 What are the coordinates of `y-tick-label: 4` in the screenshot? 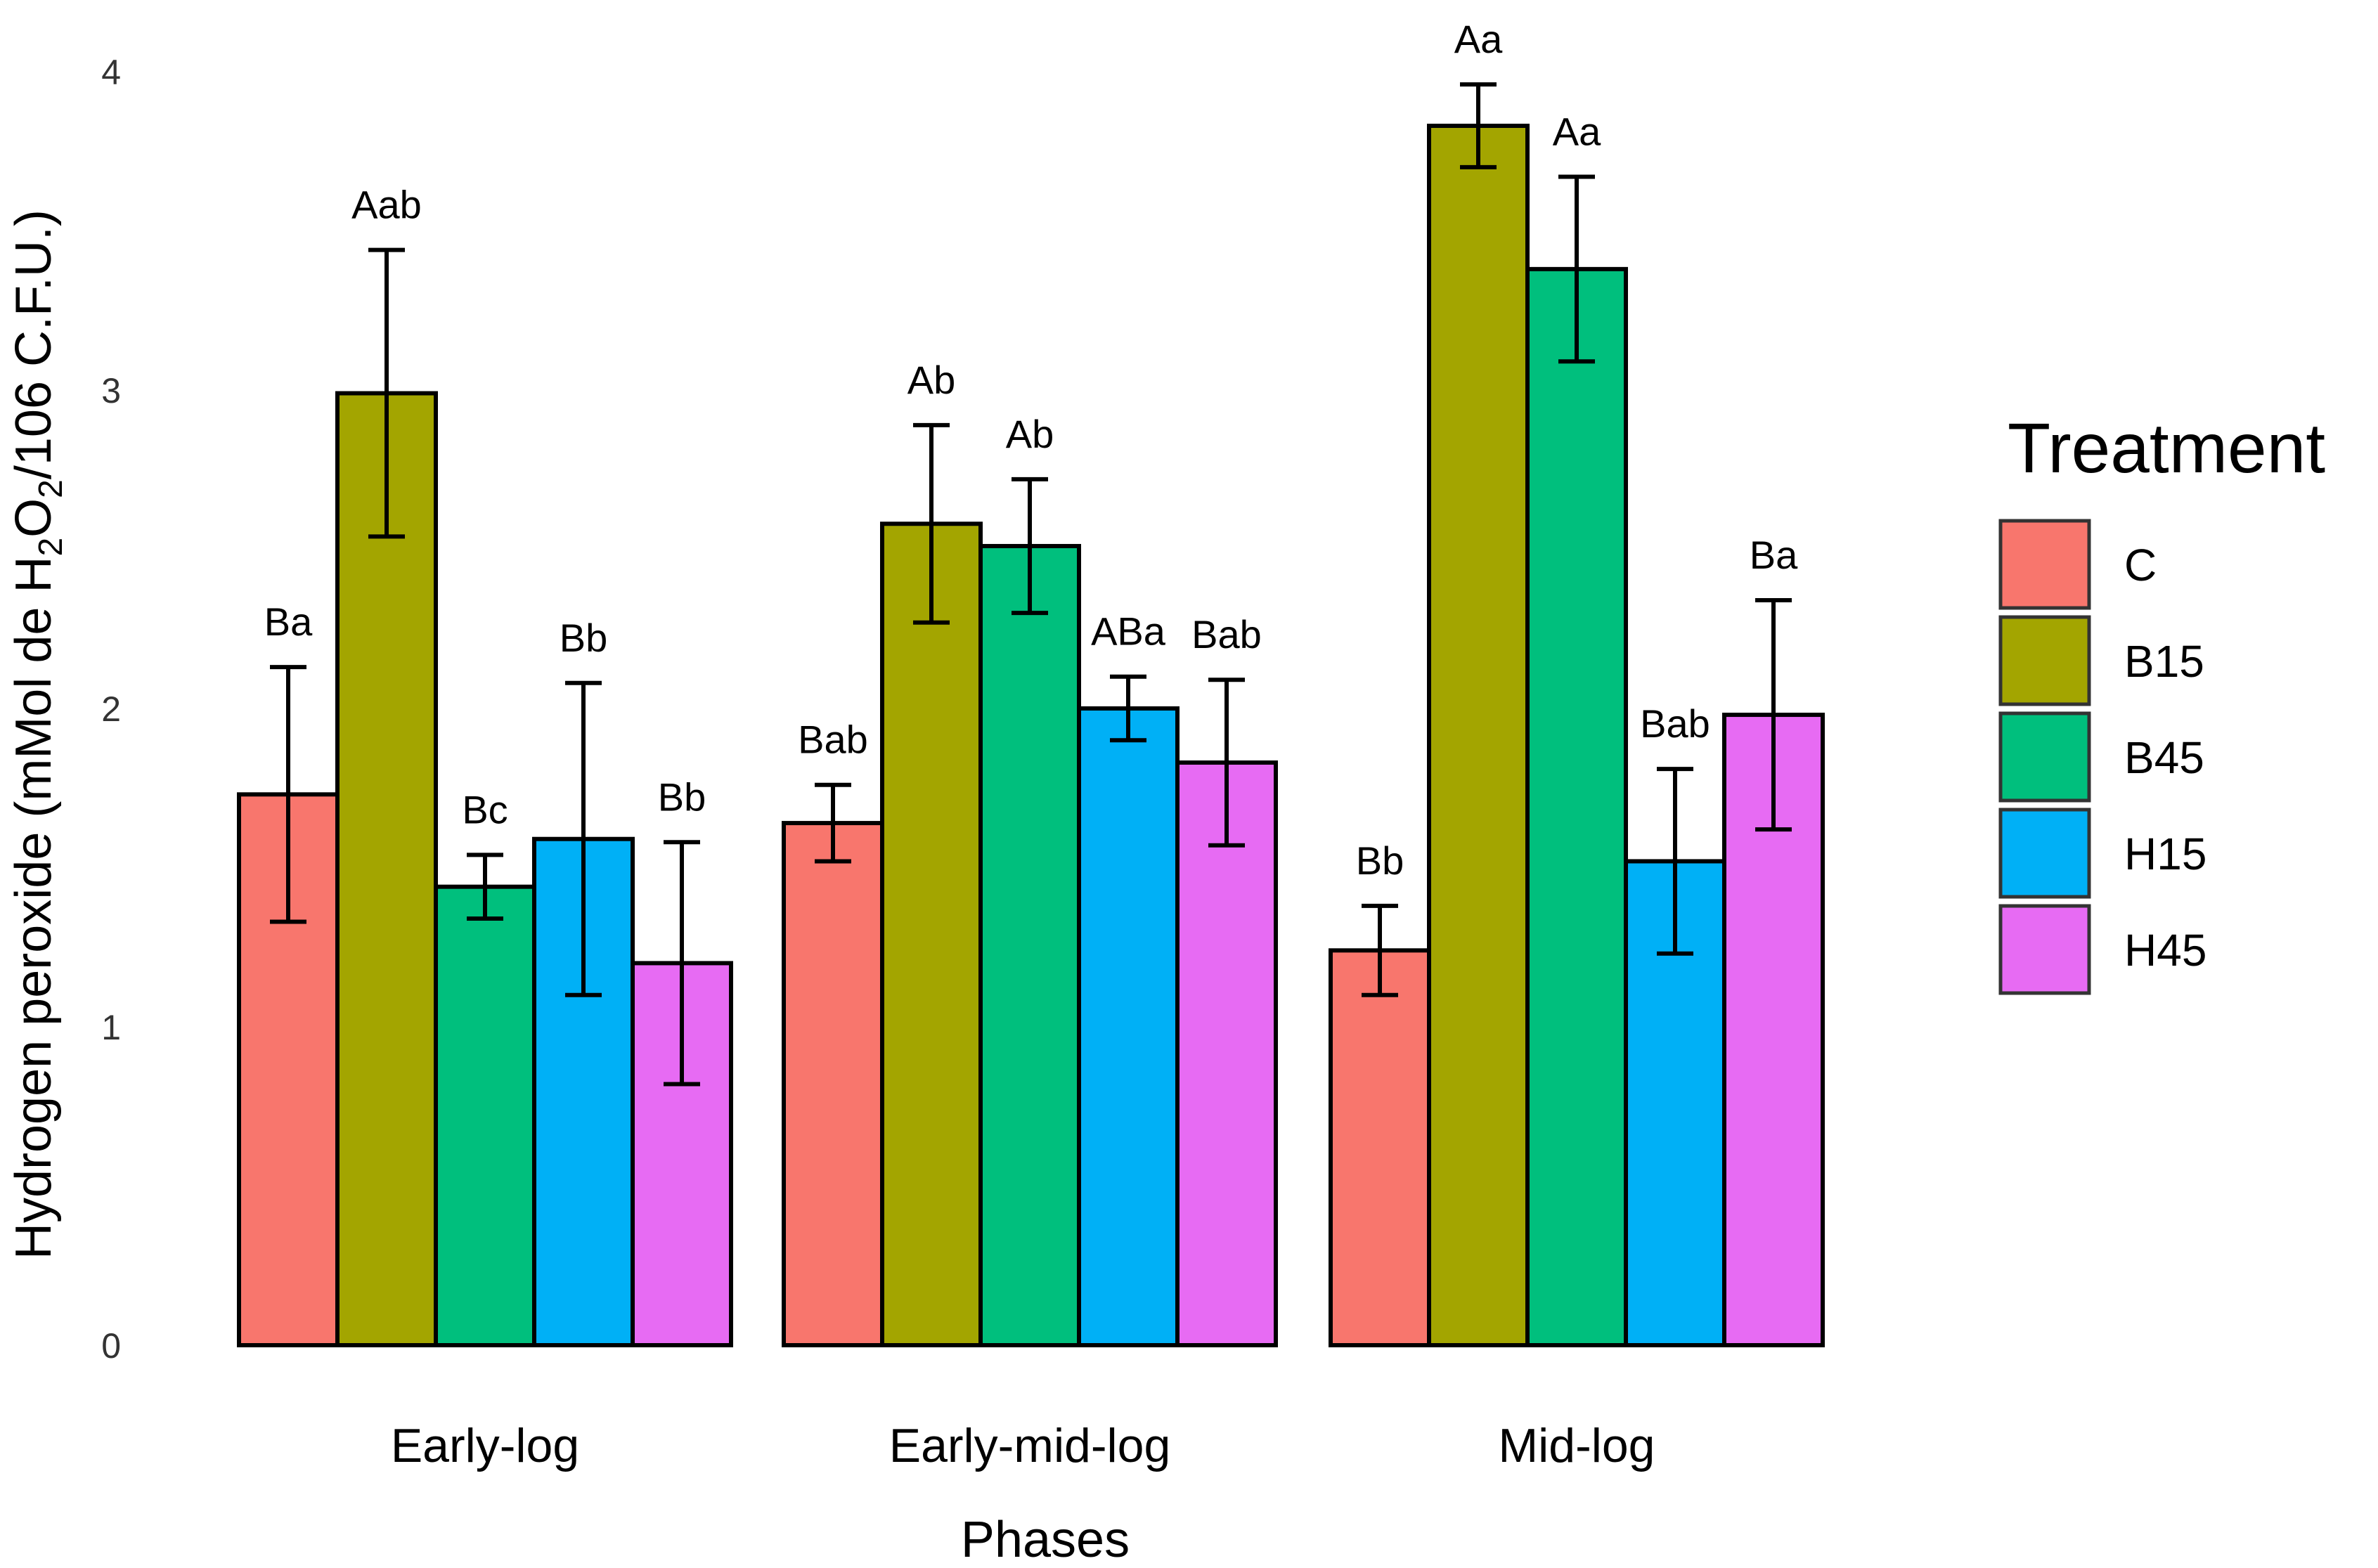 It's located at (111, 72).